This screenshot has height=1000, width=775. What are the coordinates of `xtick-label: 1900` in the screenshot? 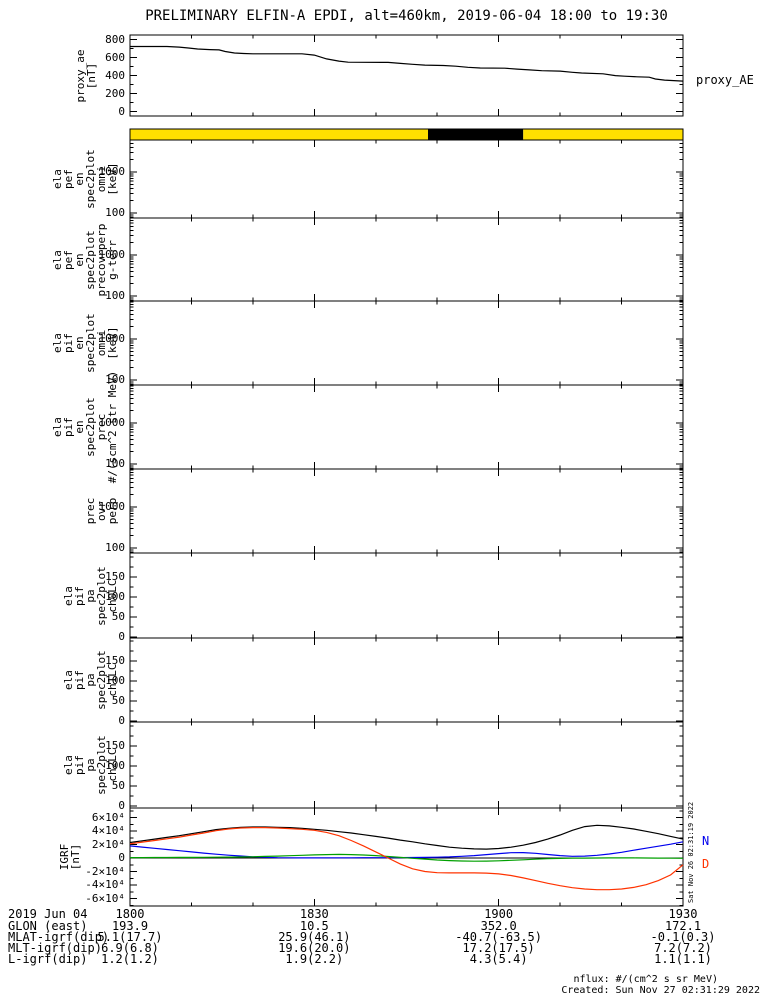 It's located at (499, 914).